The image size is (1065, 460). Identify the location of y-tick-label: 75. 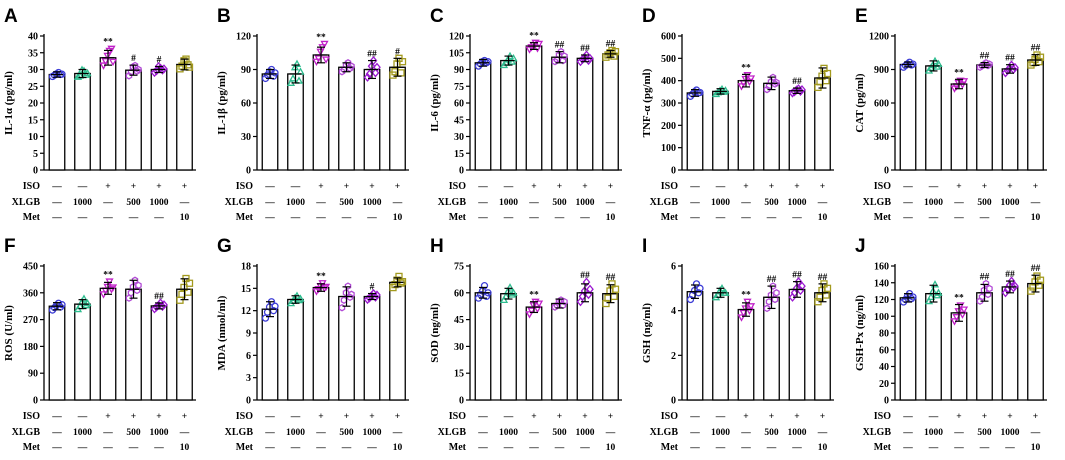
(459, 87).